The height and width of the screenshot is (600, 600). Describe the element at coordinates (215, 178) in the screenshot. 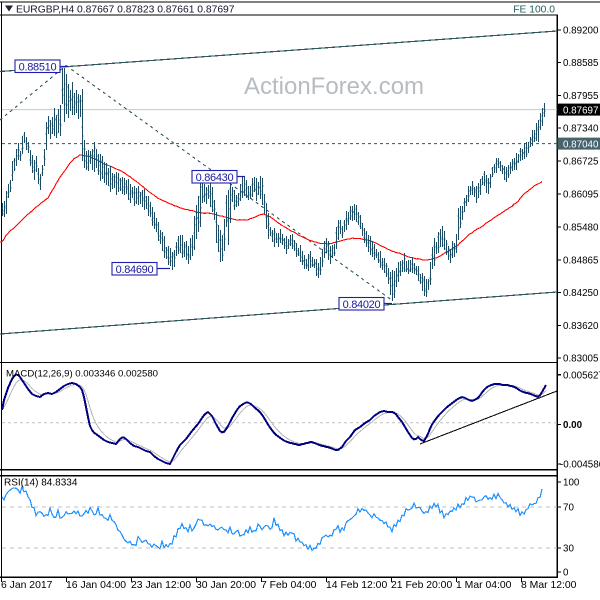

I see `svg-text: 0.86430` at that location.